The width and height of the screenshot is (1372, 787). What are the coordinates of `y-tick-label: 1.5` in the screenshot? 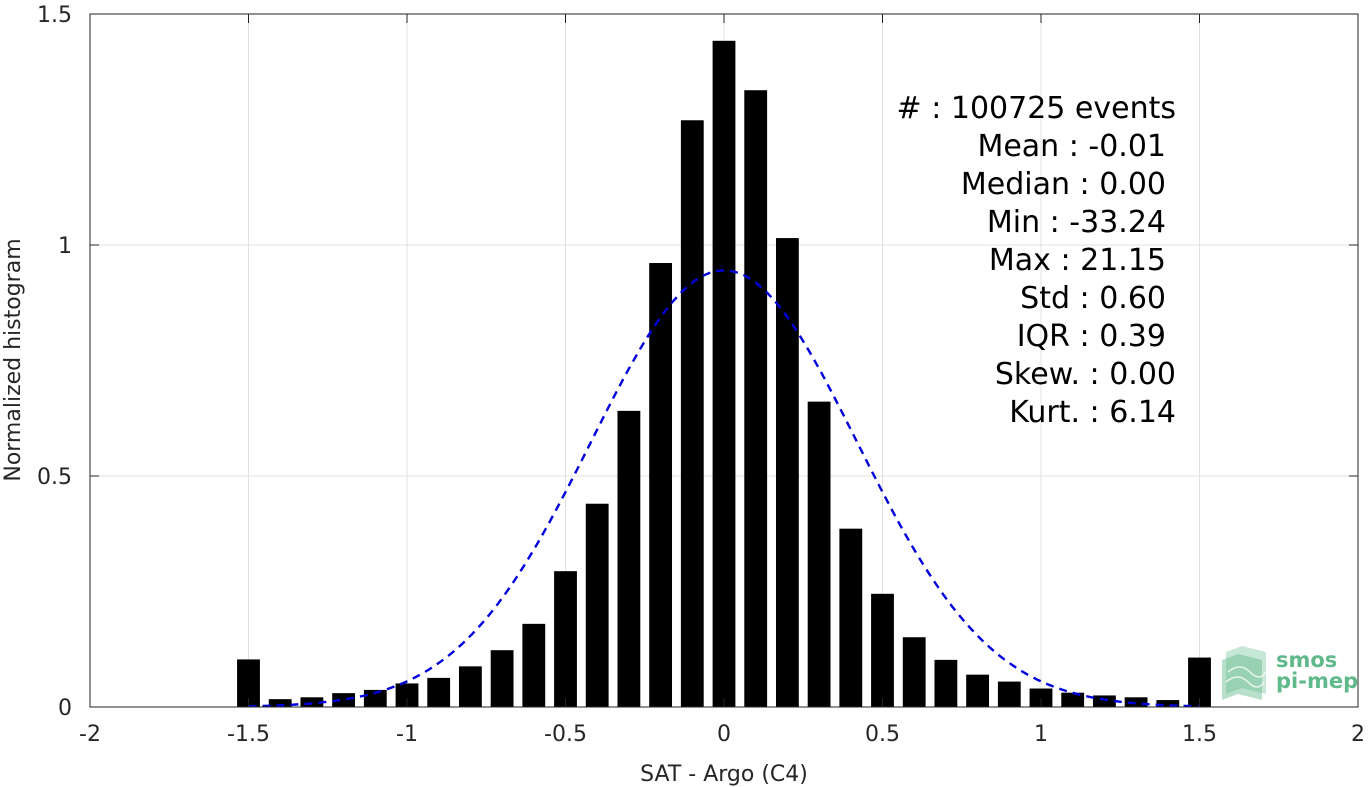 It's located at (54, 15).